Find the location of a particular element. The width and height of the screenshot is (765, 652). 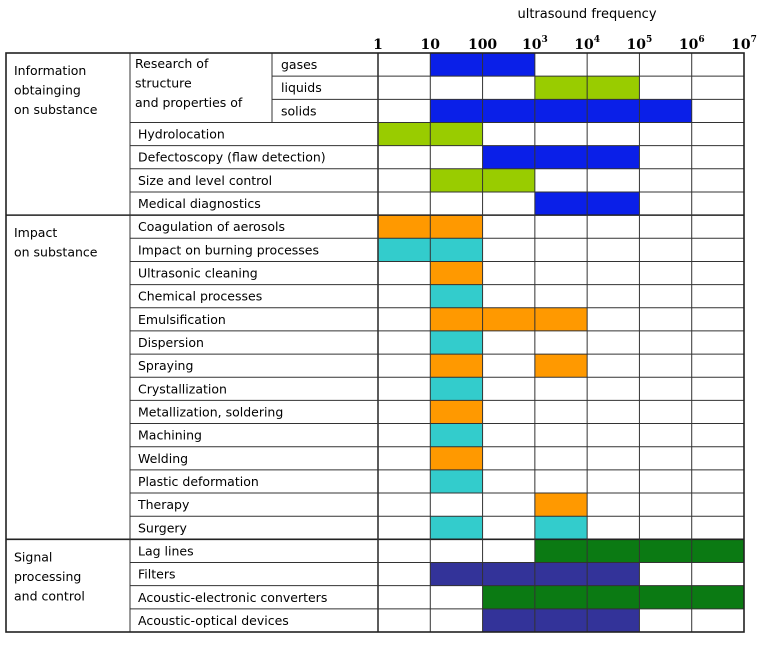

category-label-line: Impact is located at coordinates (35, 232).